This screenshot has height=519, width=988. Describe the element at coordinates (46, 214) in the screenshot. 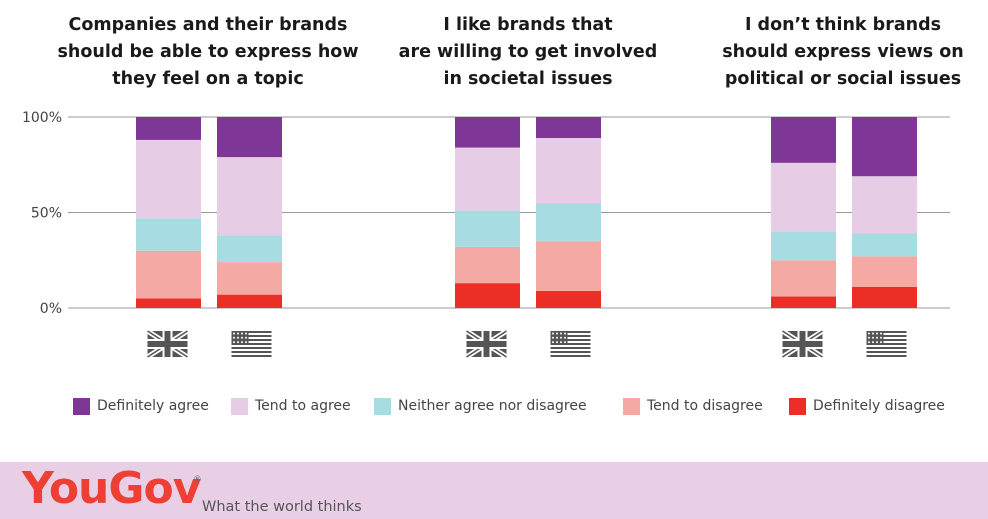

I see `y-tick-label: 50%` at that location.